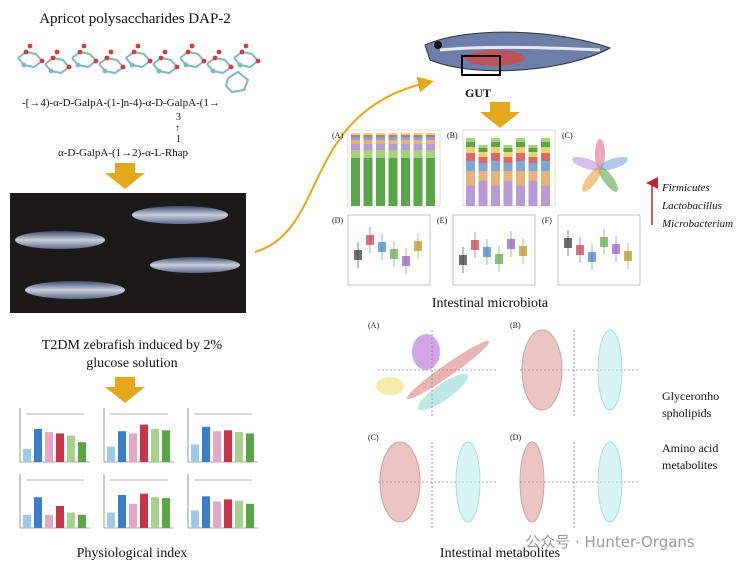 The width and height of the screenshot is (750, 572). Describe the element at coordinates (608, 179) in the screenshot. I see `petal` at that location.